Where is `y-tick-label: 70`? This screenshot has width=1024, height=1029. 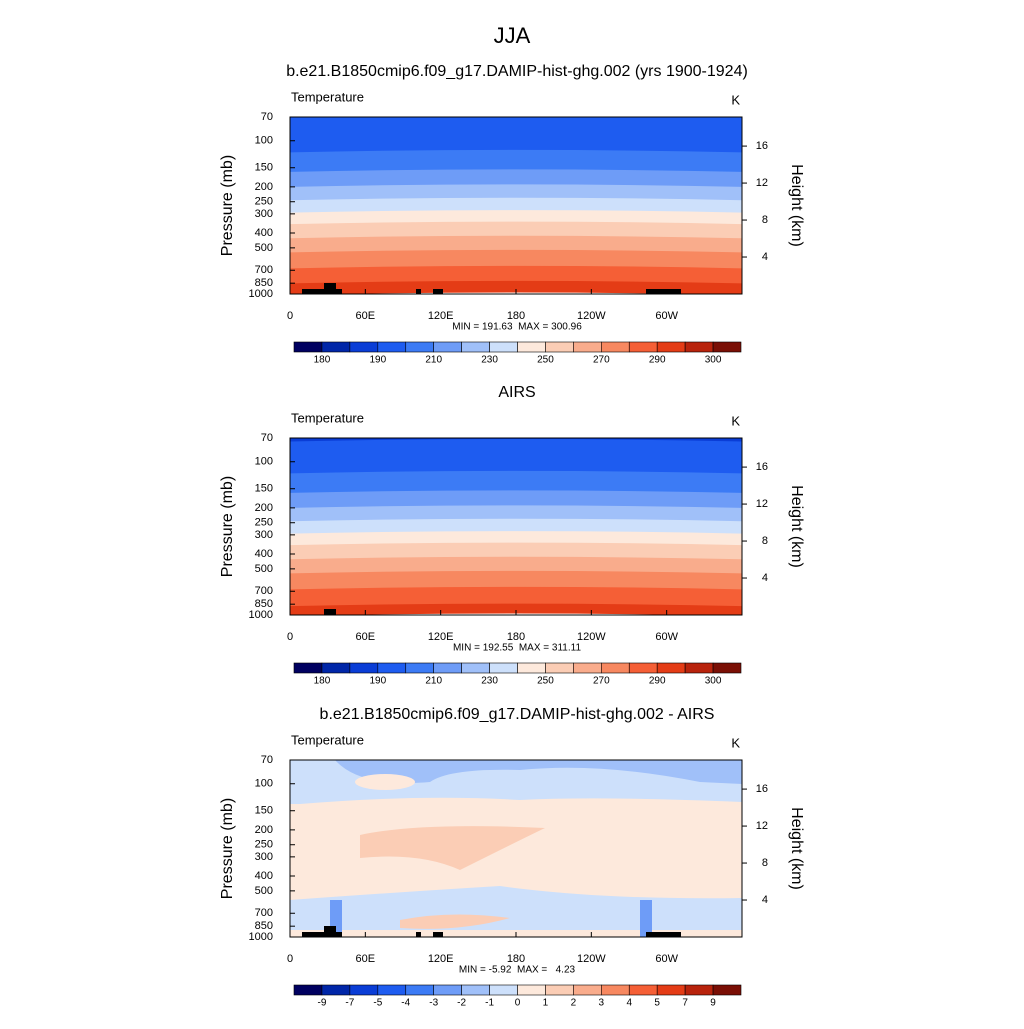 y-tick-label: 70 is located at coordinates (267, 760).